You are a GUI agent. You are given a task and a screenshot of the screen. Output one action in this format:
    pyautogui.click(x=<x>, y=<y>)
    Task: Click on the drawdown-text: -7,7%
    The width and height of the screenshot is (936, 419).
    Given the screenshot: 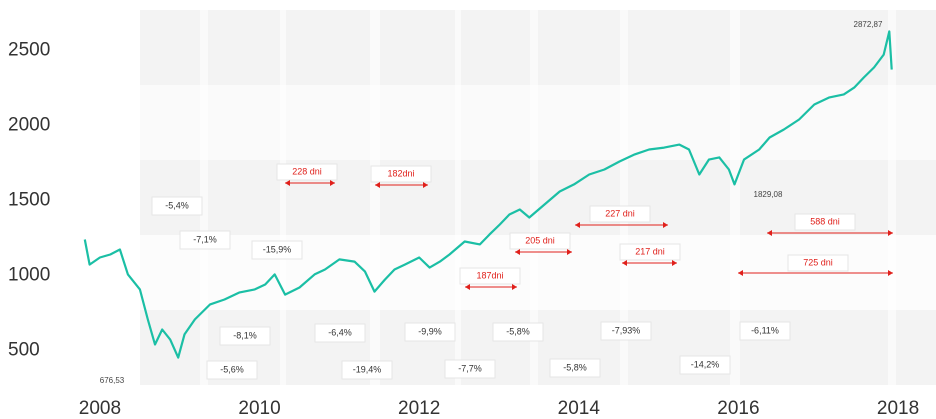 What is the action you would take?
    pyautogui.click(x=470, y=368)
    